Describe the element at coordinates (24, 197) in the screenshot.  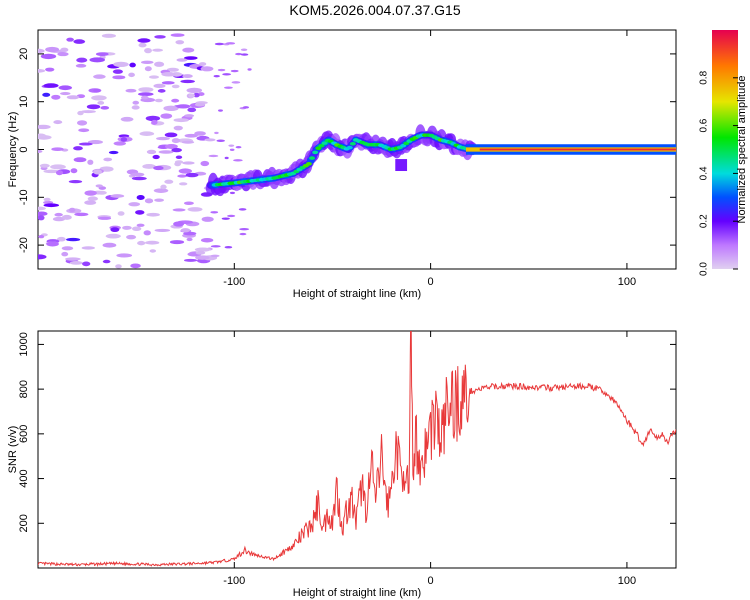
I see `spectrogram-y-tick-label: -10` at that location.